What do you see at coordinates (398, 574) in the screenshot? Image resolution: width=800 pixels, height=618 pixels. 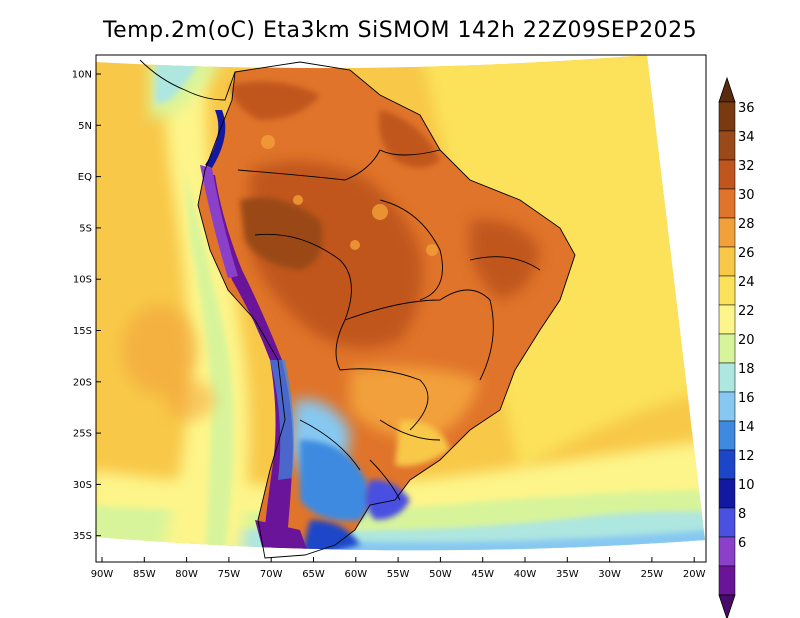 I see `lon-tick-label: 55W` at bounding box center [398, 574].